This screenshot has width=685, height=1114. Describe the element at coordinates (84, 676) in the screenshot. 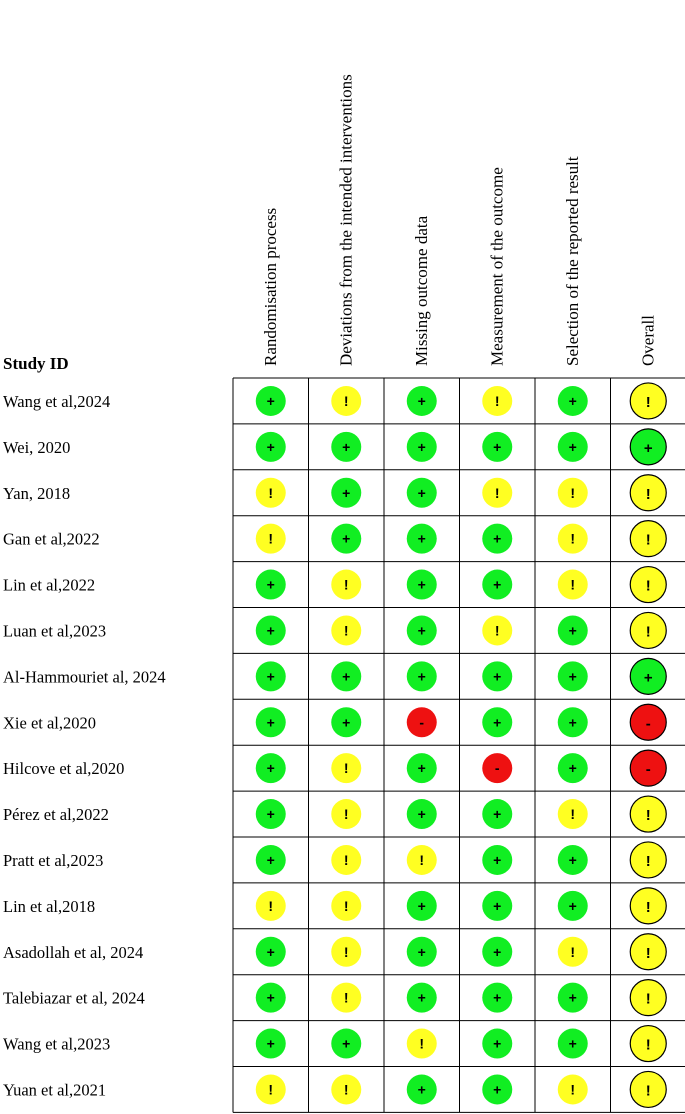

I see `study-label: Al-Hammouriet al, 2024` at that location.